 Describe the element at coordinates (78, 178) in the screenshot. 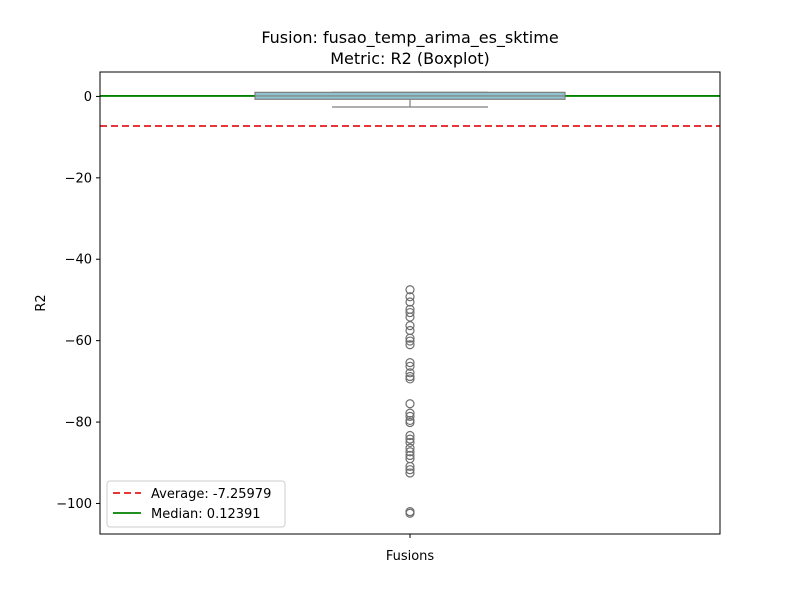

I see `y-tick-label: −20` at that location.